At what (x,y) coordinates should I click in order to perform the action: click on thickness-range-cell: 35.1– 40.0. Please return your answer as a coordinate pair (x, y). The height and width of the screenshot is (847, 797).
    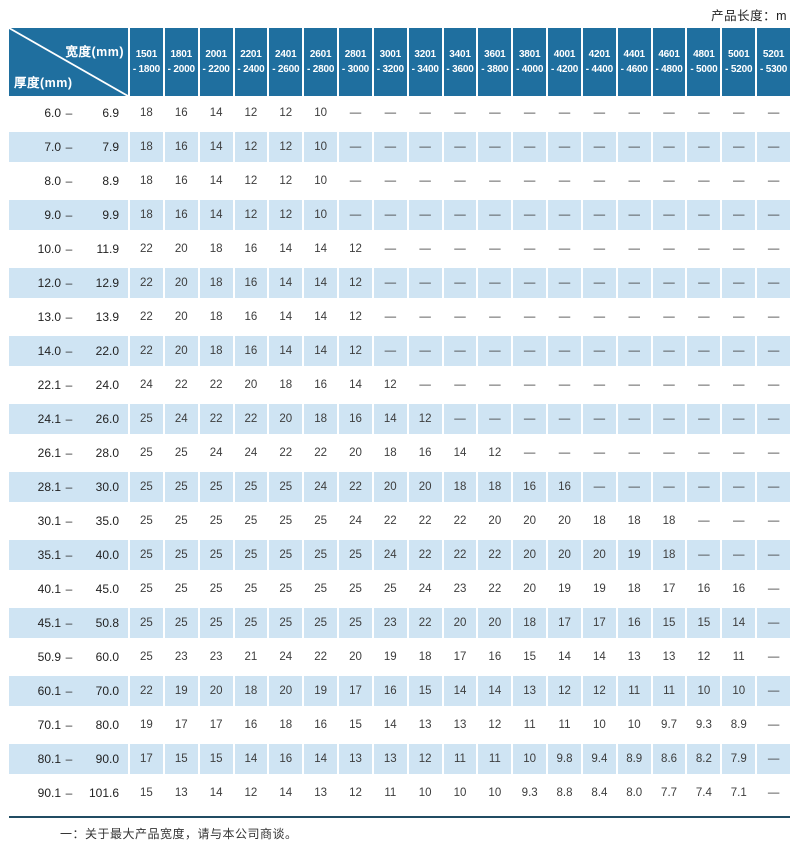
    Looking at the image, I should click on (68, 555).